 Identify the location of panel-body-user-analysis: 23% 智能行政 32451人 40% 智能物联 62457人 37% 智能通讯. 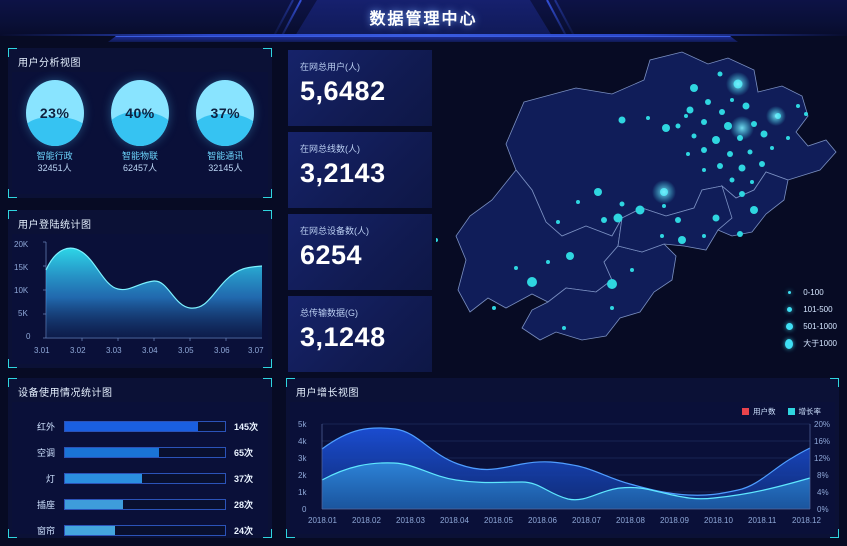
(140, 133).